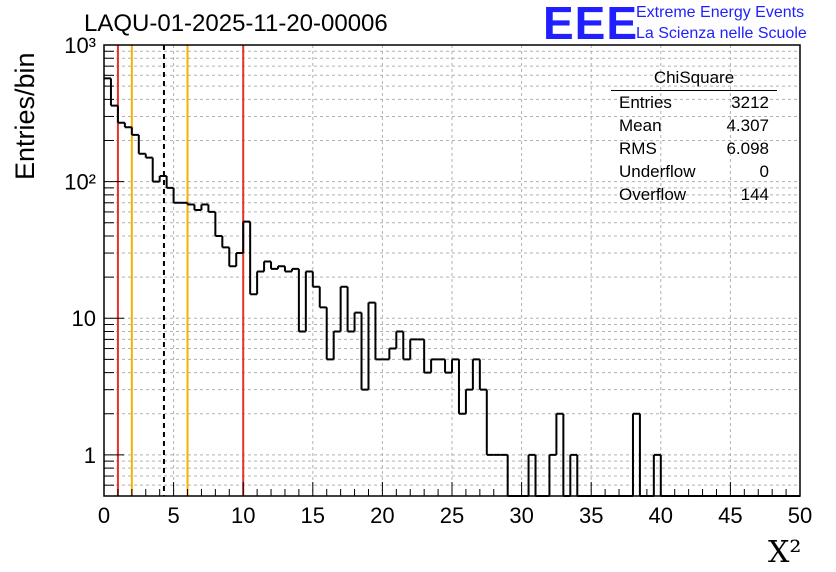  What do you see at coordinates (657, 171) in the screenshot?
I see `stats-label: Underflow` at bounding box center [657, 171].